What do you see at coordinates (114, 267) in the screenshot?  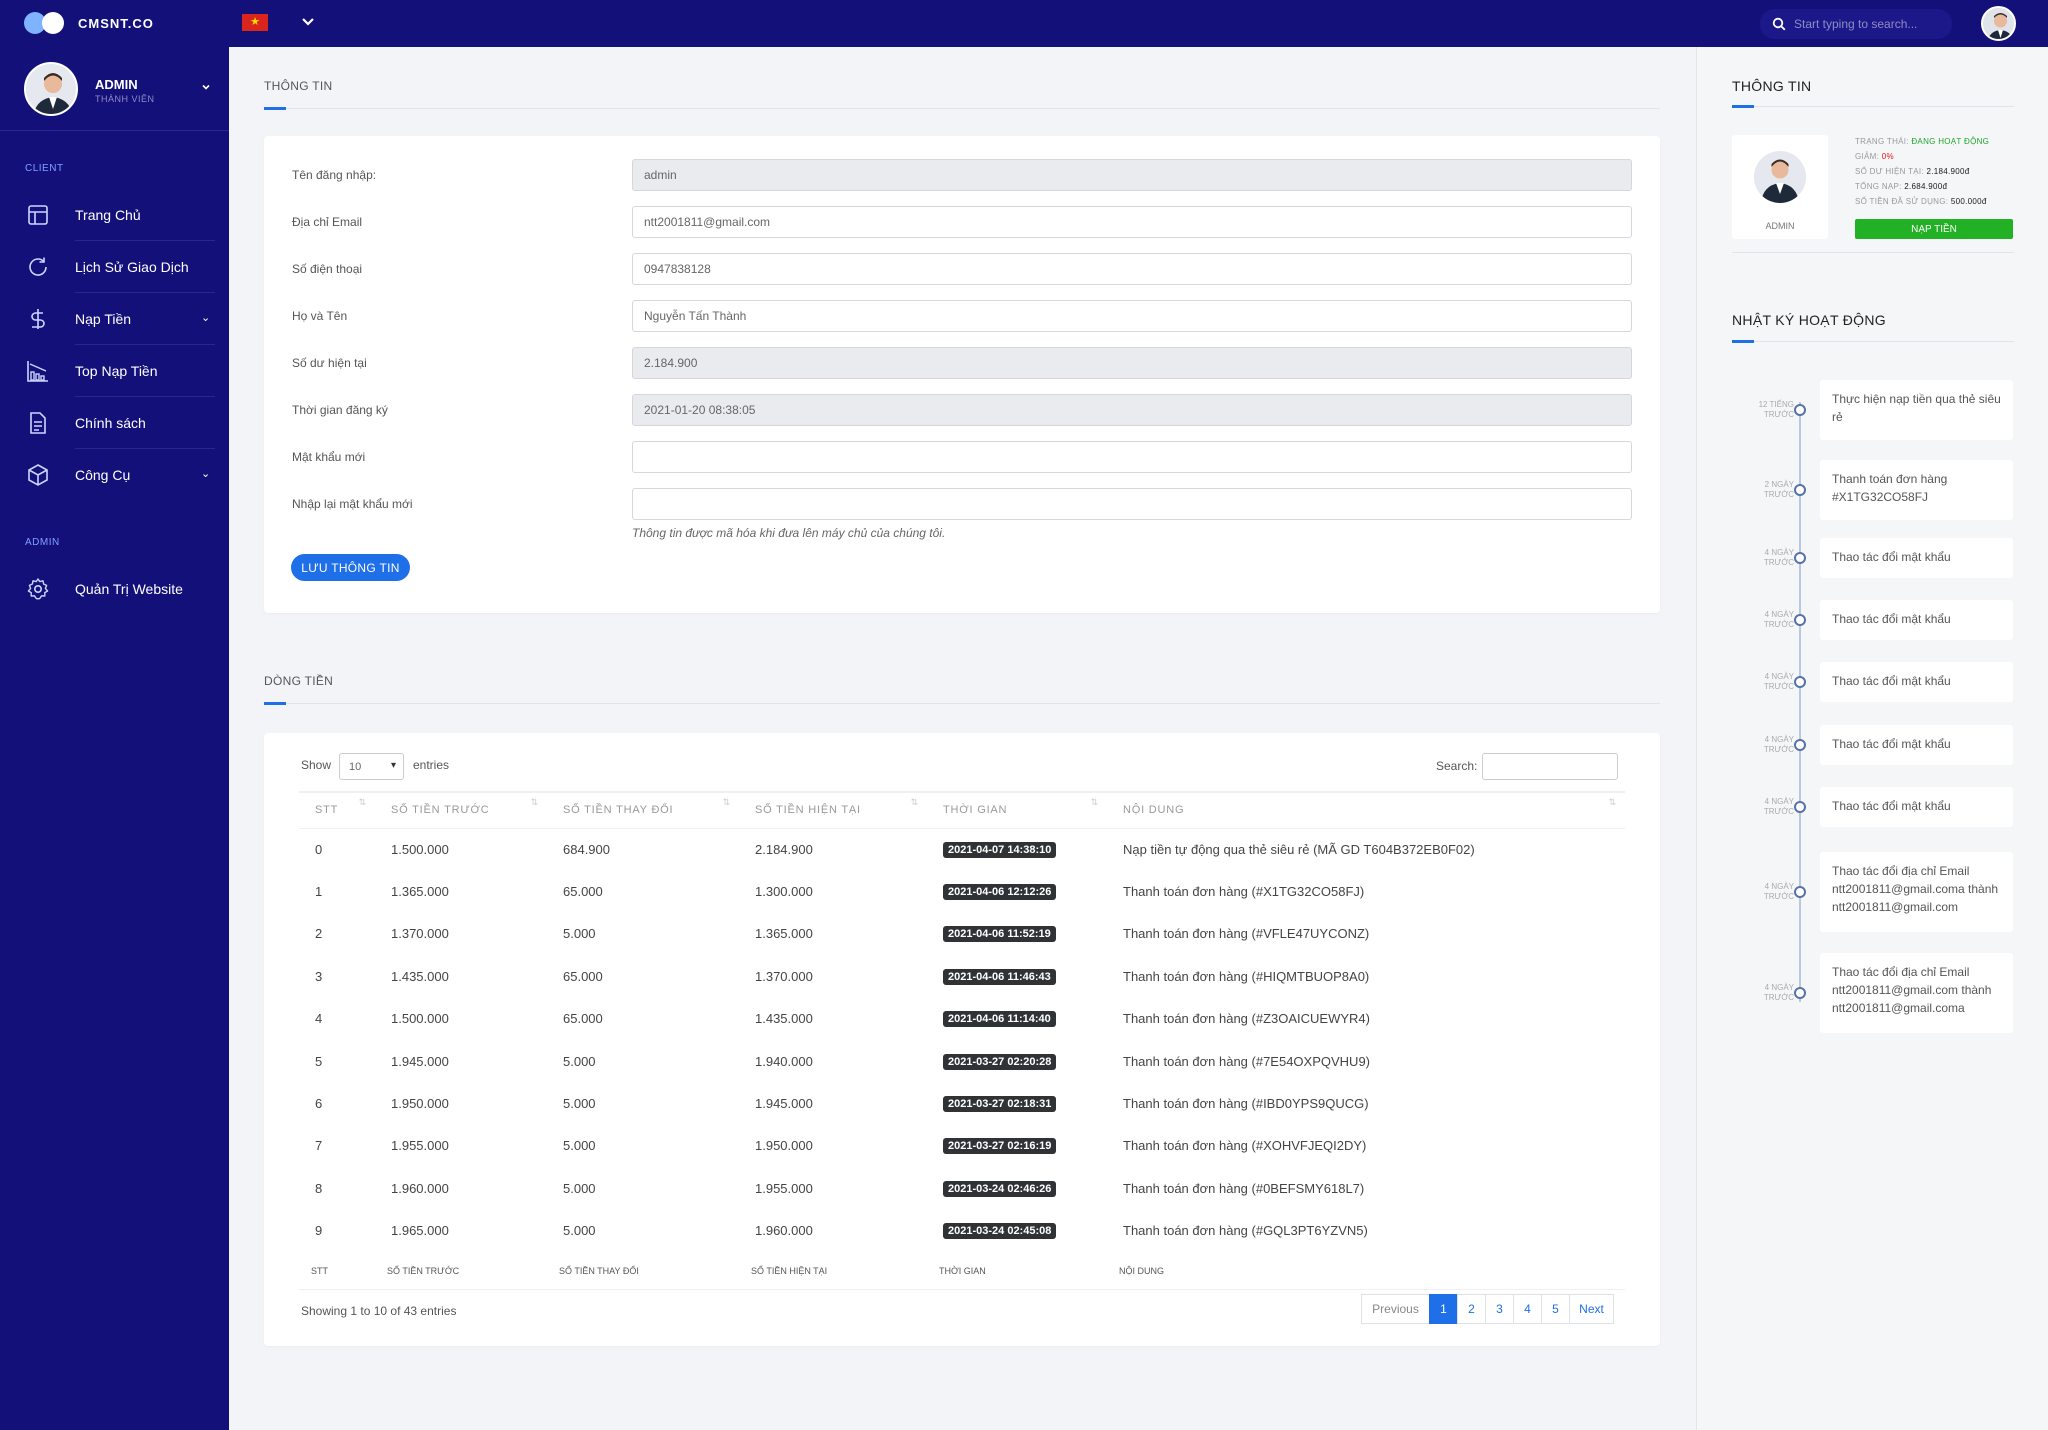 I see `sidebar-item-transactions: Lịch Sử Giao Dịch` at bounding box center [114, 267].